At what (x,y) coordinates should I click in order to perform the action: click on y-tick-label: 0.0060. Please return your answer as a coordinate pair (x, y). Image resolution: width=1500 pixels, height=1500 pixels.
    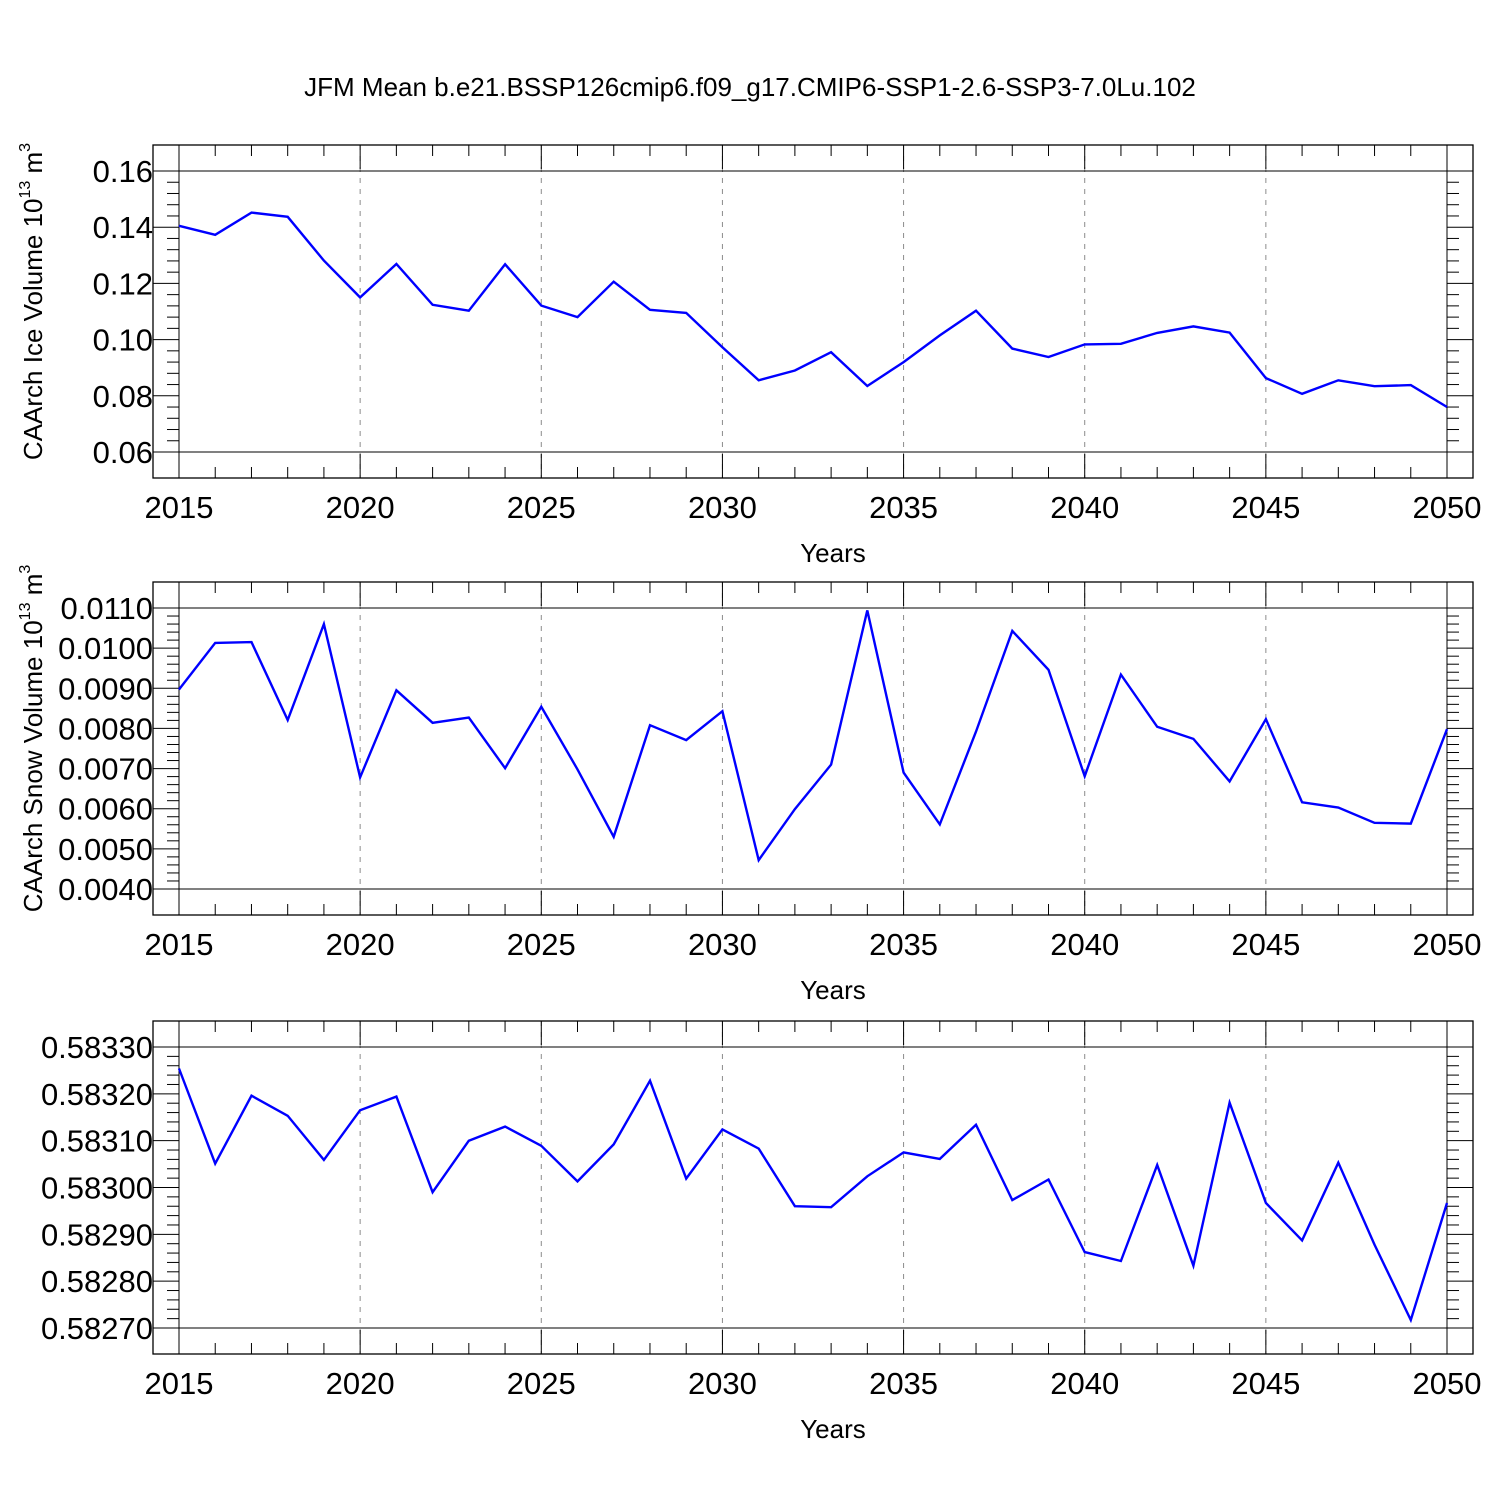
    Looking at the image, I should click on (105, 809).